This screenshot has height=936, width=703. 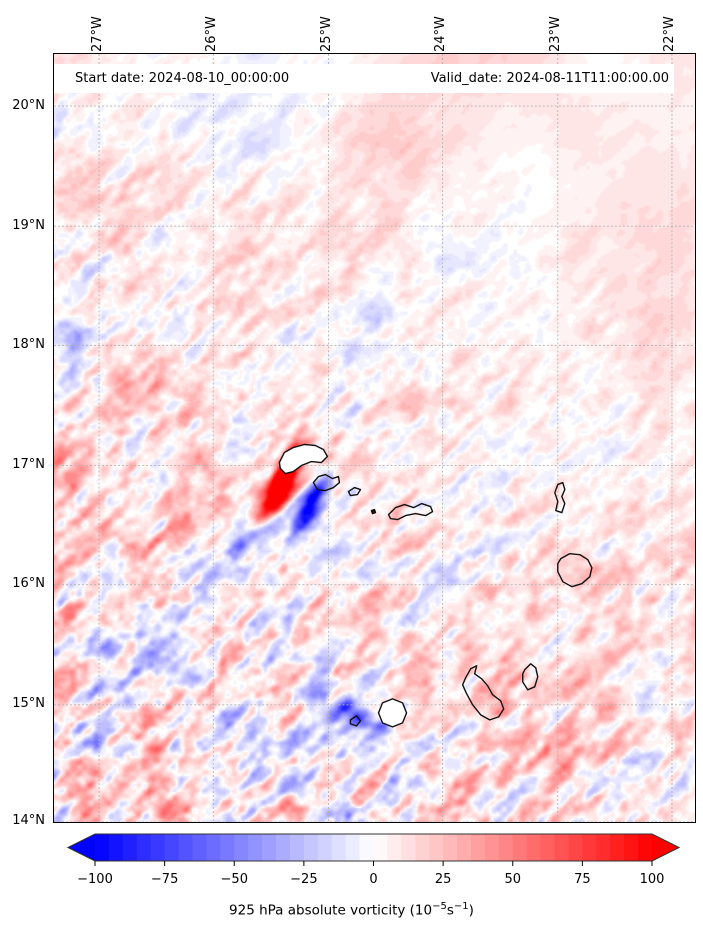 I want to click on coastline-santo-antao, so click(x=303, y=459).